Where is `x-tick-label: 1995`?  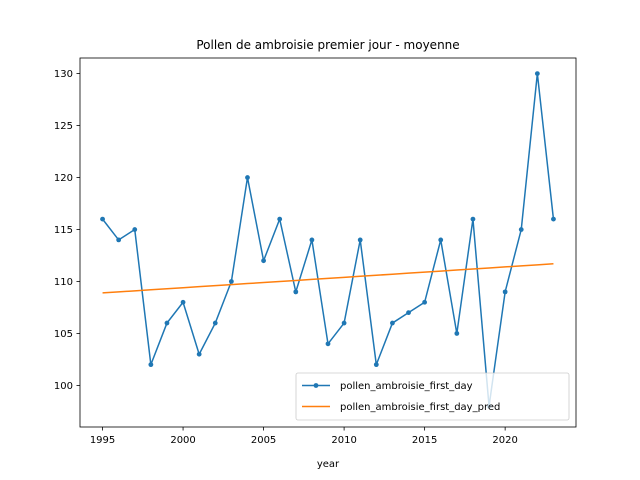 x-tick-label: 1995 is located at coordinates (102, 440).